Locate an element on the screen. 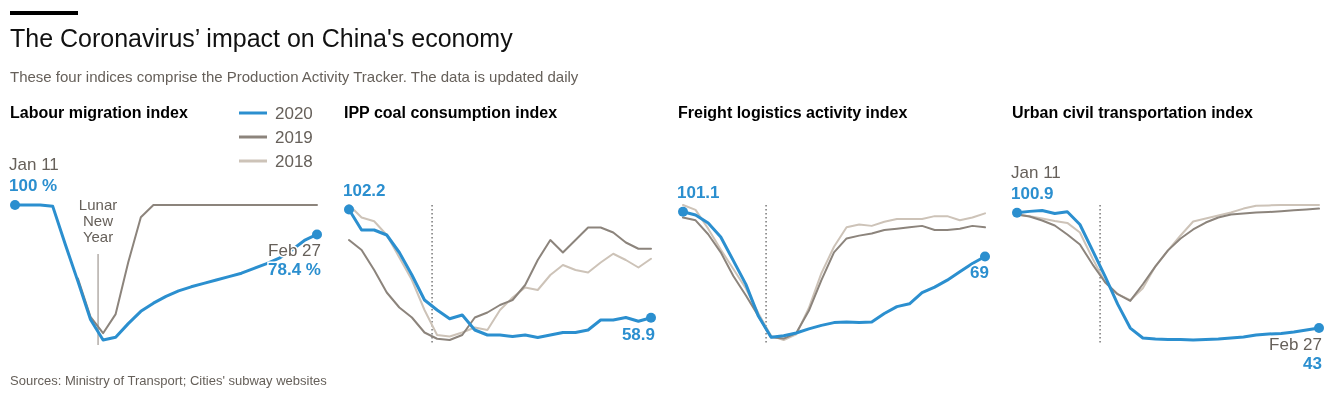 The image size is (1324, 405). chart-title: Urban civil transportation index is located at coordinates (1133, 112).